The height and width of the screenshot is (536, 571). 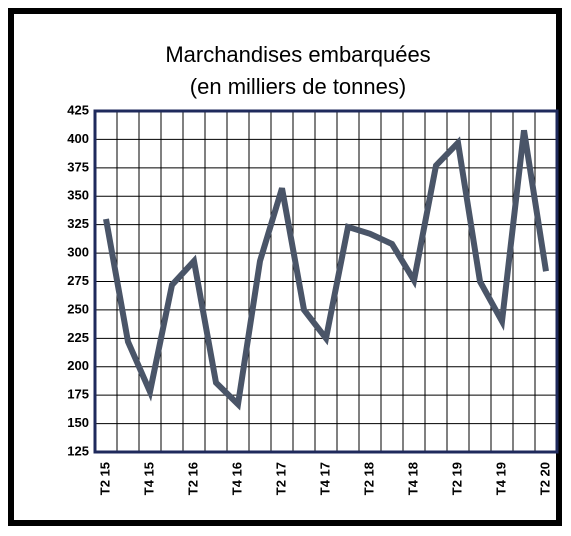 What do you see at coordinates (78, 394) in the screenshot?
I see `y-tick-label: 175` at bounding box center [78, 394].